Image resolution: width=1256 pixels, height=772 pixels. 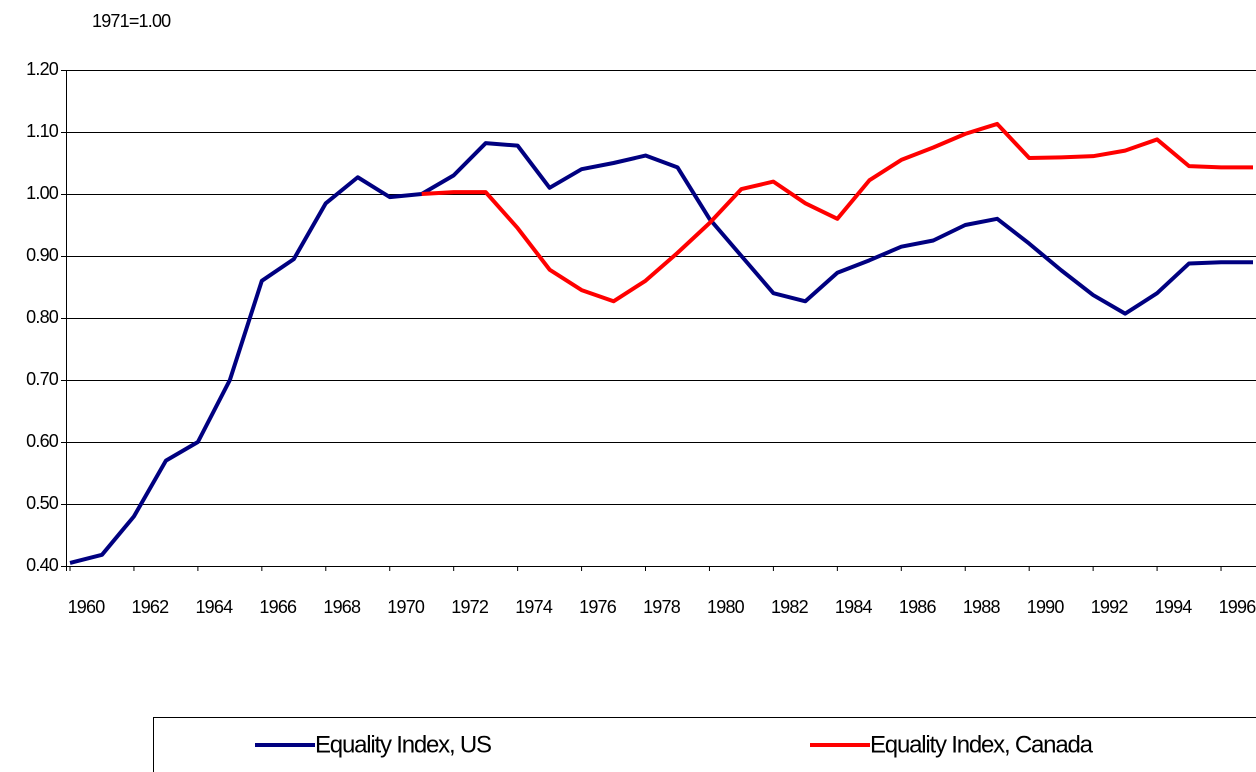 I want to click on x-tick-label: 1990, so click(x=1046, y=607).